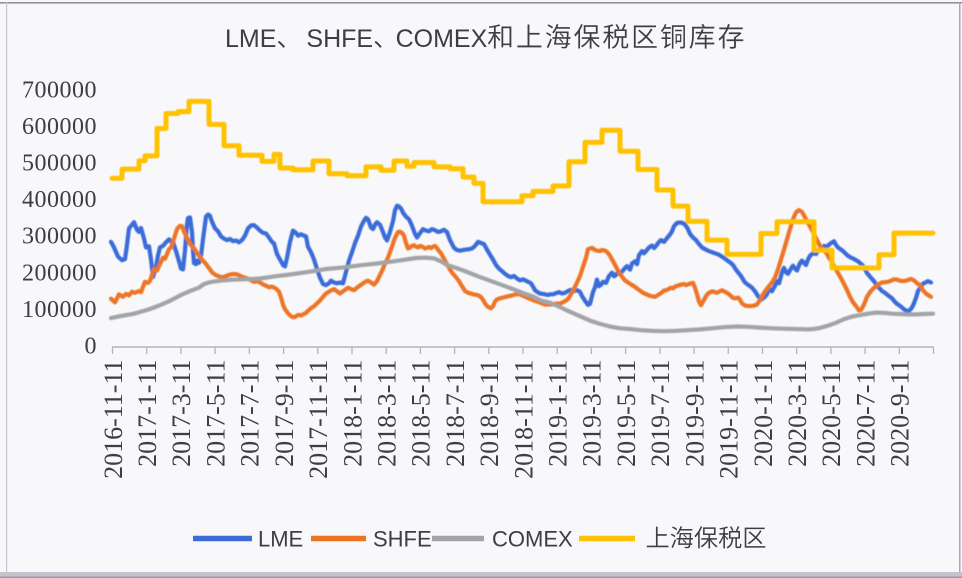 Image resolution: width=962 pixels, height=578 pixels. I want to click on svg-text: 2016-11-11, so click(113, 419).